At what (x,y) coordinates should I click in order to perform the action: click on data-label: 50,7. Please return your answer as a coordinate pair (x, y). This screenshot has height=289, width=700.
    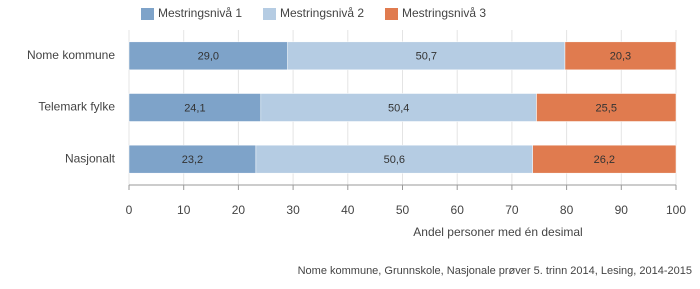
    Looking at the image, I should click on (426, 57).